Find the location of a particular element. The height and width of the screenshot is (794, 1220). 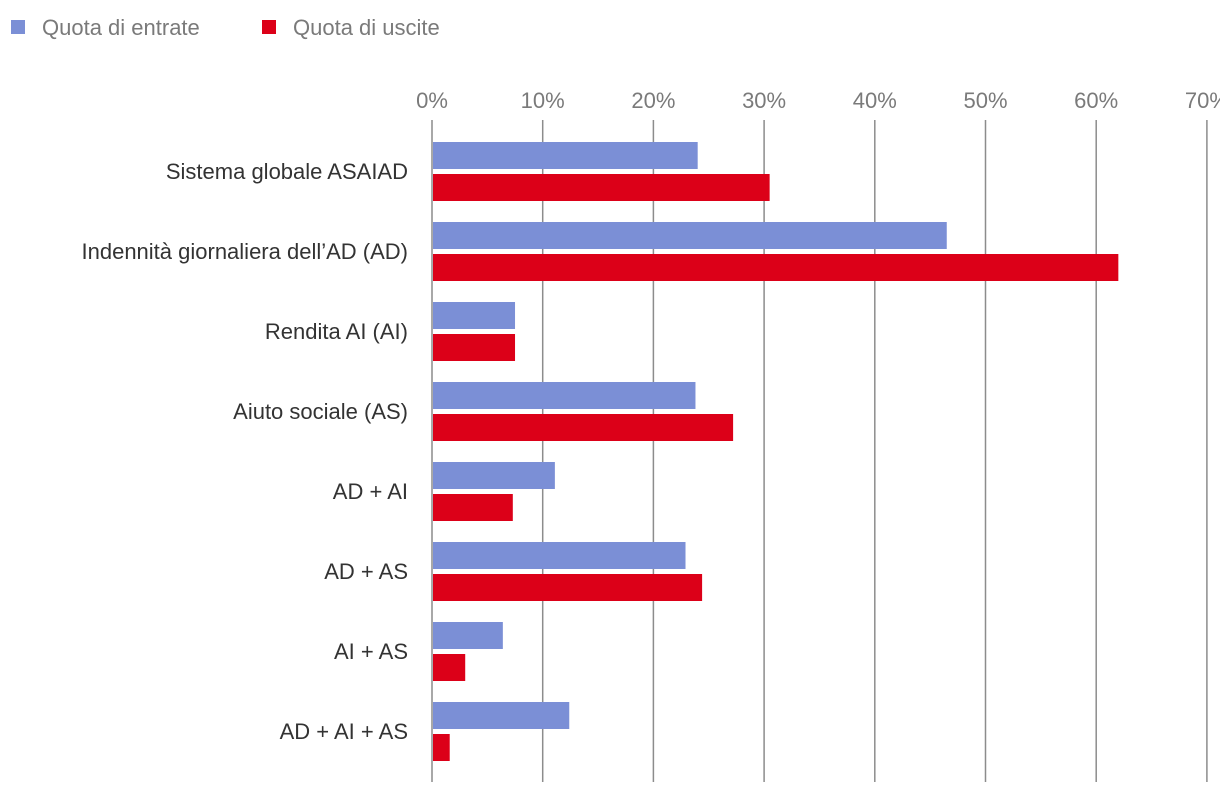

legend-label-entrate: Quota di entrate is located at coordinates (121, 27).